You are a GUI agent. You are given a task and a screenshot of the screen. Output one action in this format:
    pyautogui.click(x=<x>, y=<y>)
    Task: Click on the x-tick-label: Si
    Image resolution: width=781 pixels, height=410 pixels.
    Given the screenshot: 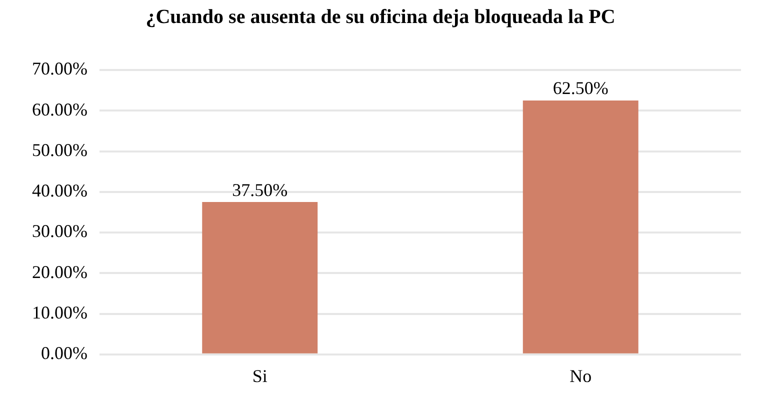 What is the action you would take?
    pyautogui.click(x=260, y=376)
    